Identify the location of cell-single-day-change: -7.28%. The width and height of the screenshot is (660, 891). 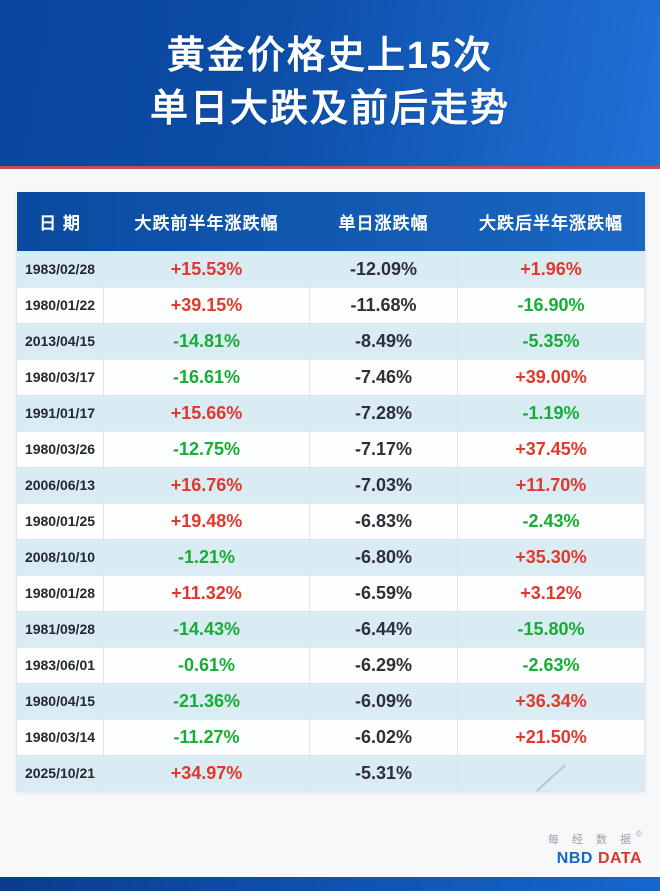
(383, 413).